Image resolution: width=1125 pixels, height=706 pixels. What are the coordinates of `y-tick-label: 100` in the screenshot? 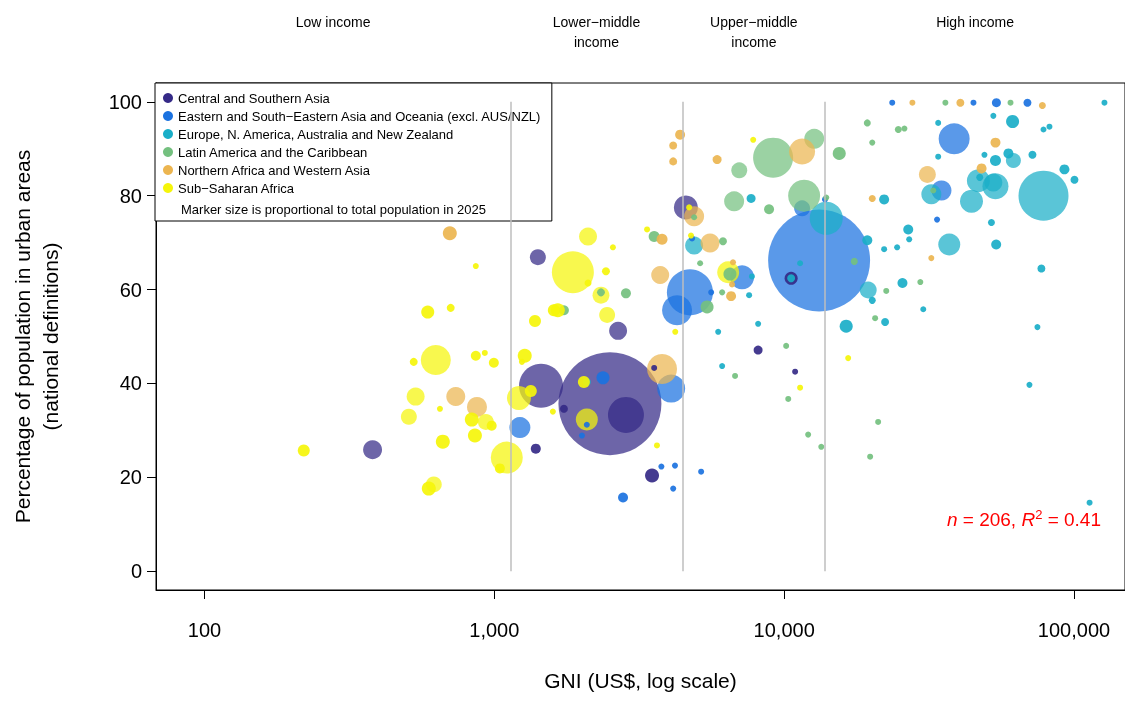 It's located at (125, 101).